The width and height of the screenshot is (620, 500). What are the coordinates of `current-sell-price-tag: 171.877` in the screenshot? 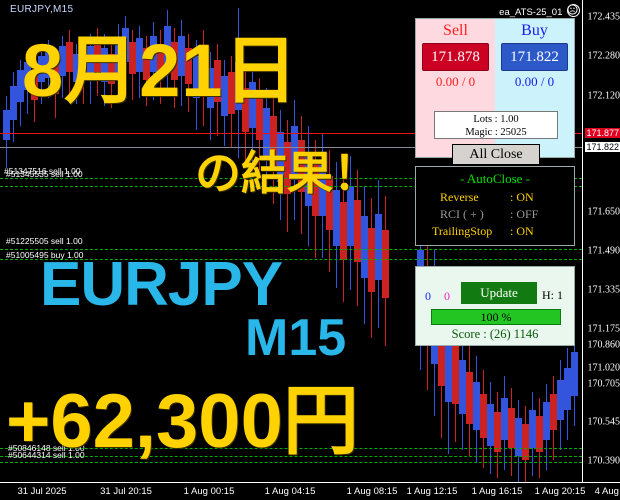 It's located at (602, 133).